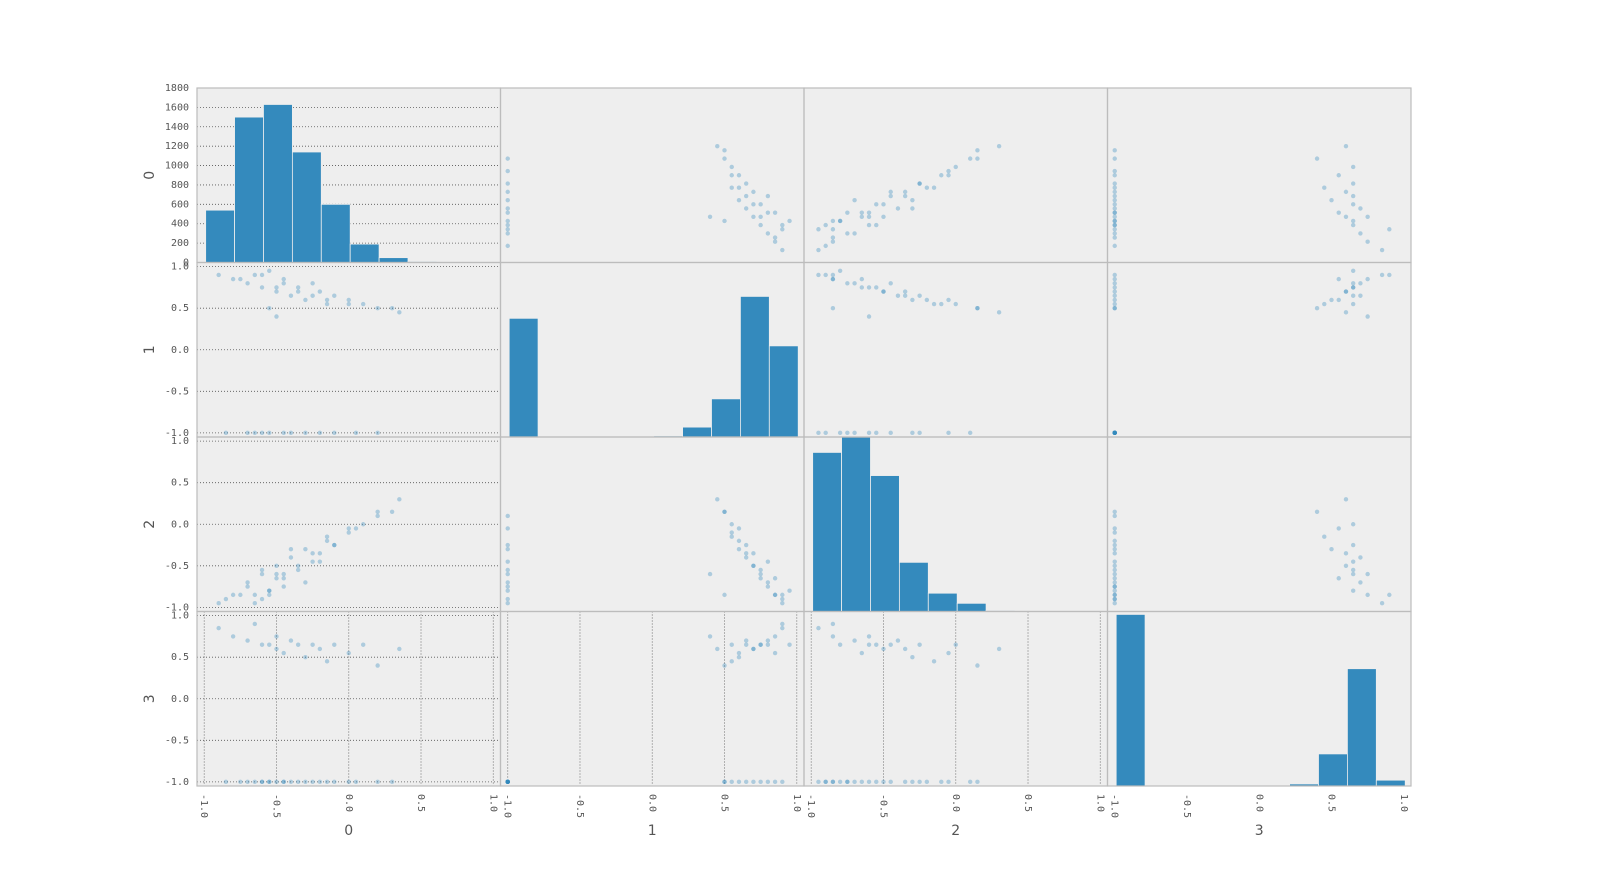 The height and width of the screenshot is (894, 1600). Describe the element at coordinates (1259, 524) in the screenshot. I see `panel` at that location.